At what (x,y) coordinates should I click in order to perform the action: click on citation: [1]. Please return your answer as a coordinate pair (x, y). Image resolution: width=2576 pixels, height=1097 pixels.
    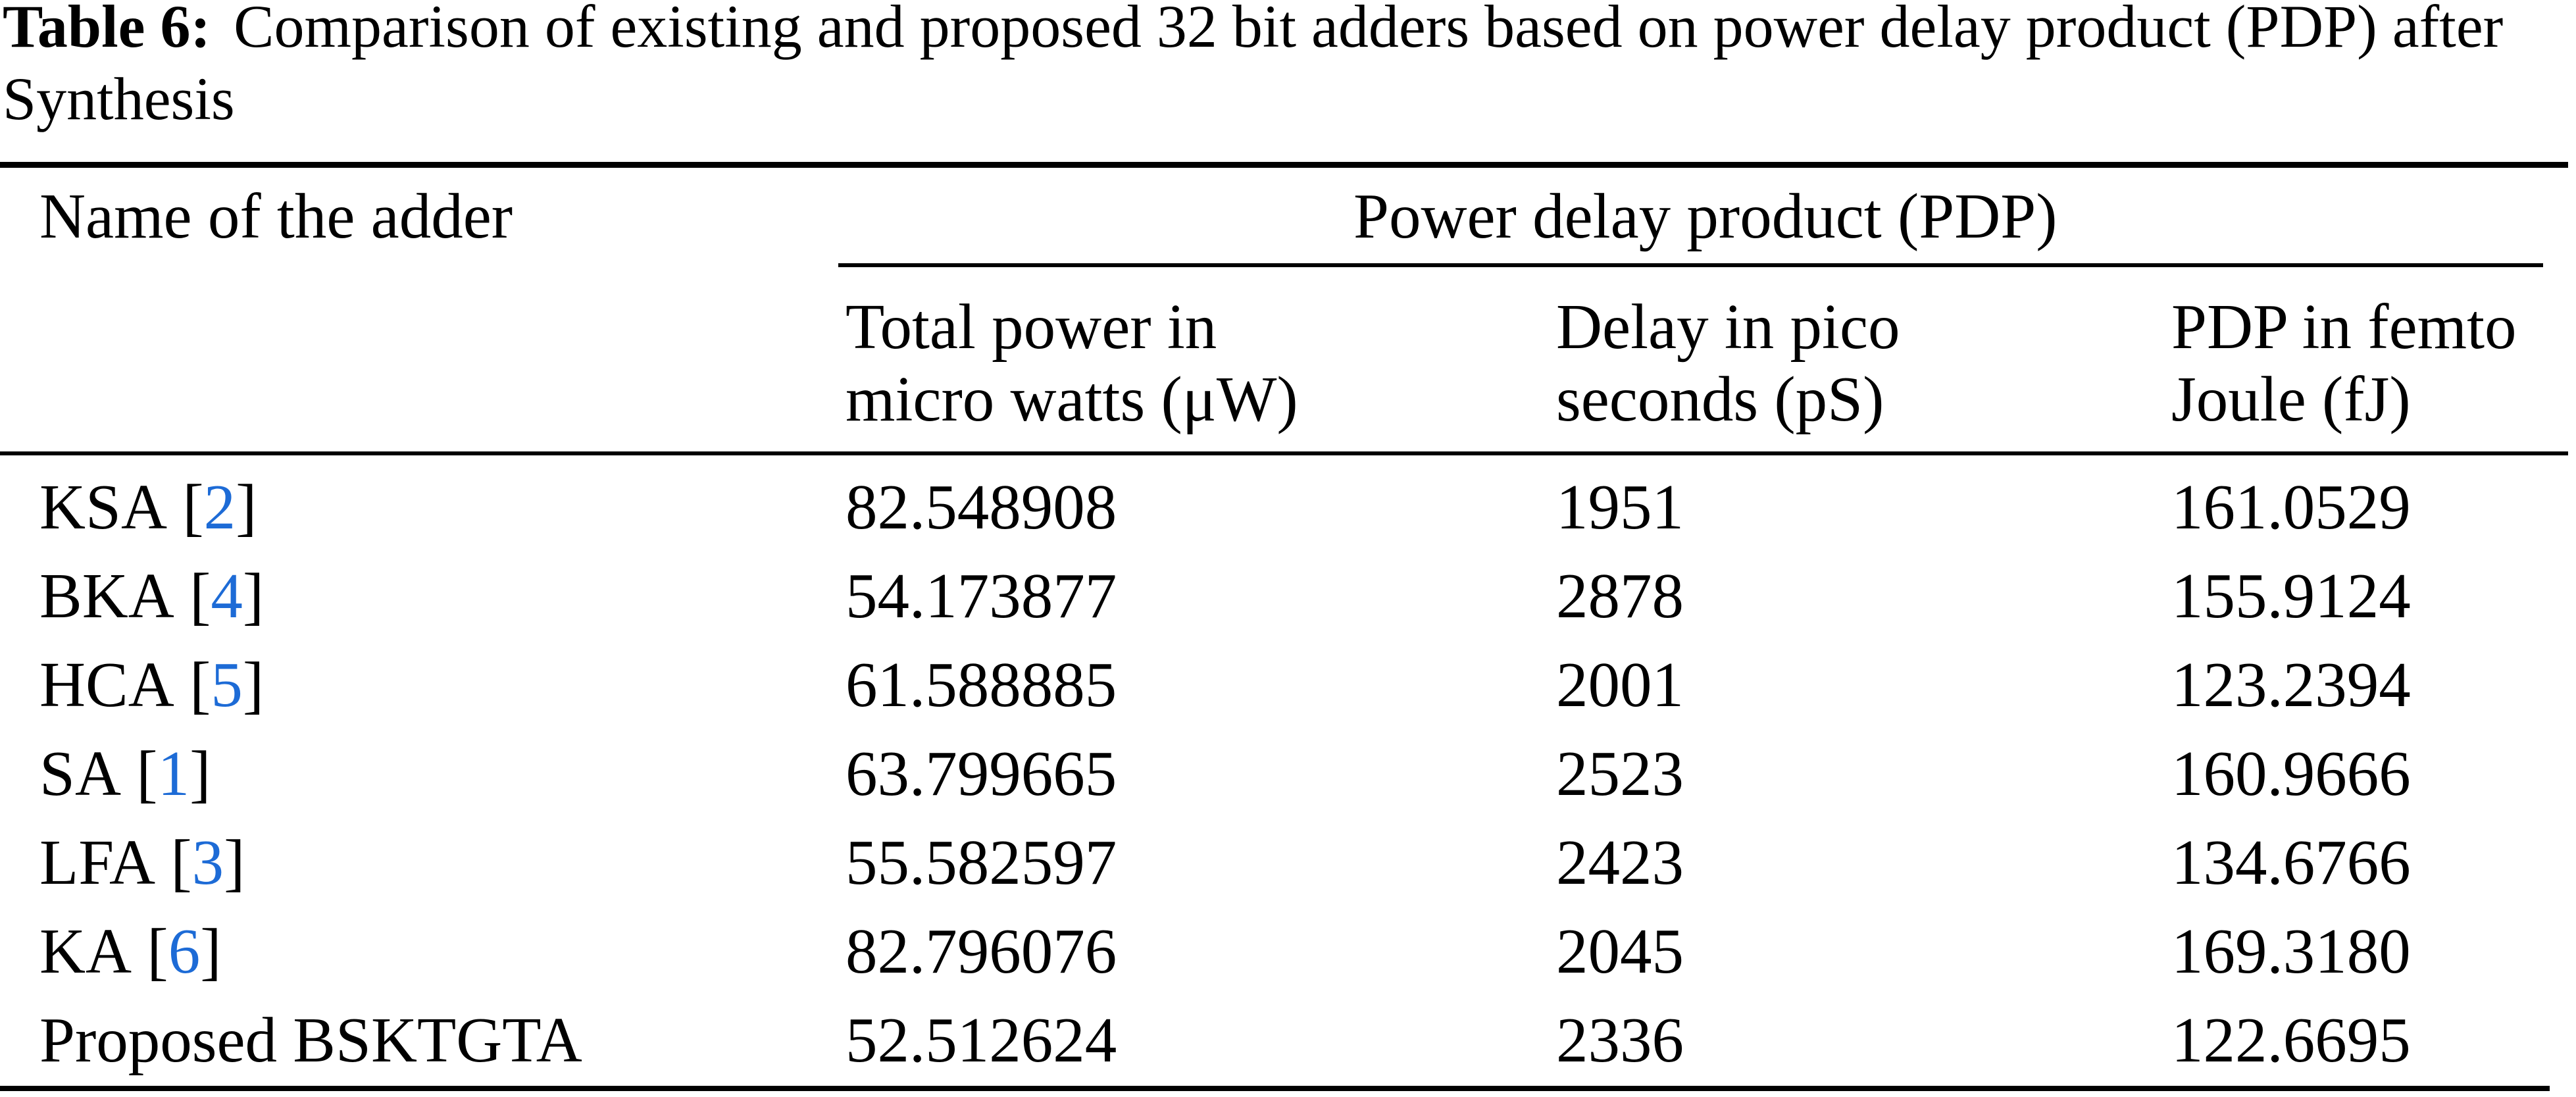
    Looking at the image, I should click on (173, 773).